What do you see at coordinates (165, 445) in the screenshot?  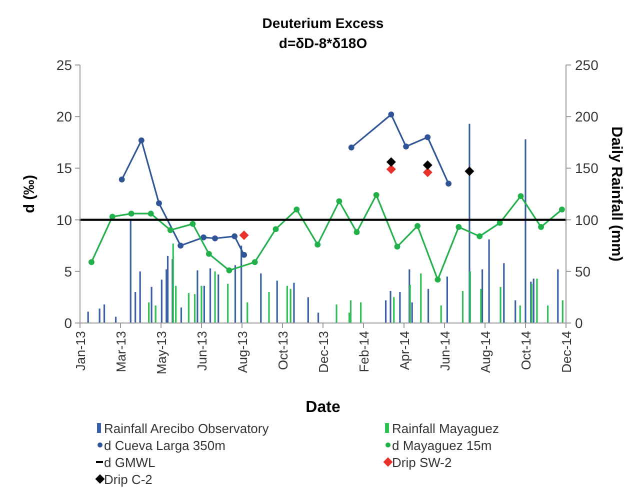 I see `legend-label: d Cueva Larga 350m` at bounding box center [165, 445].